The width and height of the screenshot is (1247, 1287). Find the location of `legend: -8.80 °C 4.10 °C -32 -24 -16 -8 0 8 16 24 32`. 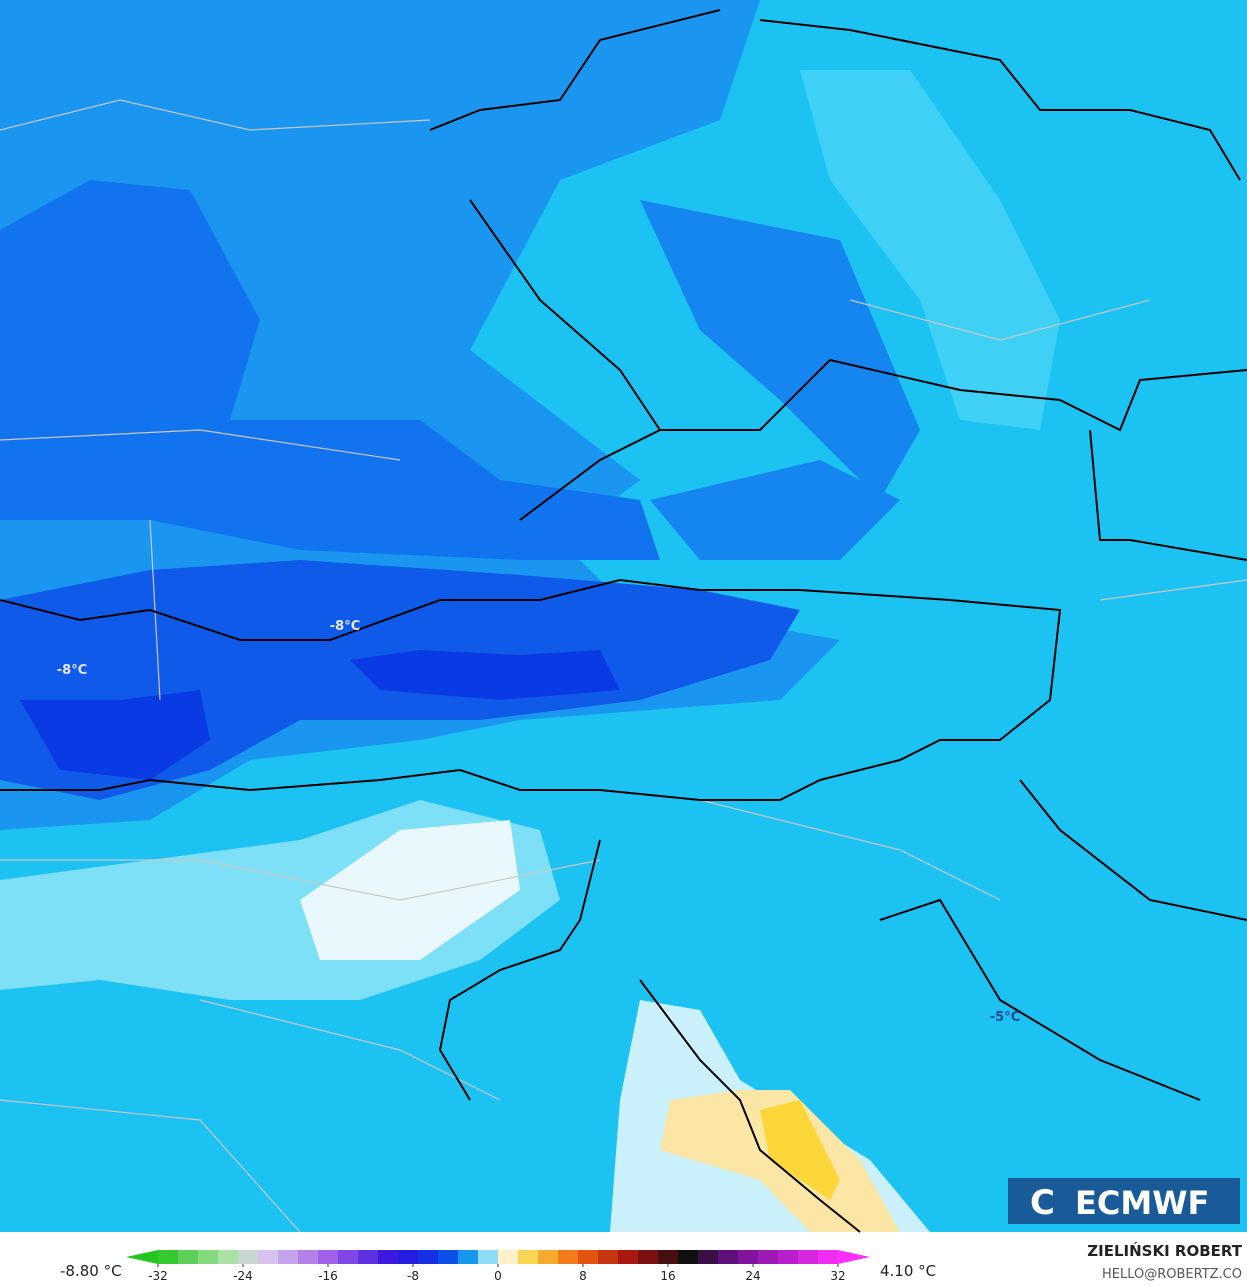

legend: -8.80 °C 4.10 °C -32 -24 -16 -8 0 8 16 24 32 is located at coordinates (498, 1266).